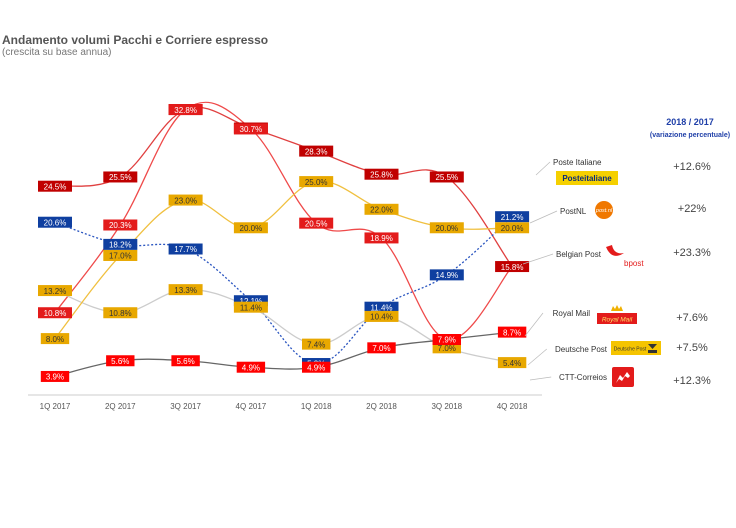  I want to click on data-label-text: 17.7%, so click(185, 249).